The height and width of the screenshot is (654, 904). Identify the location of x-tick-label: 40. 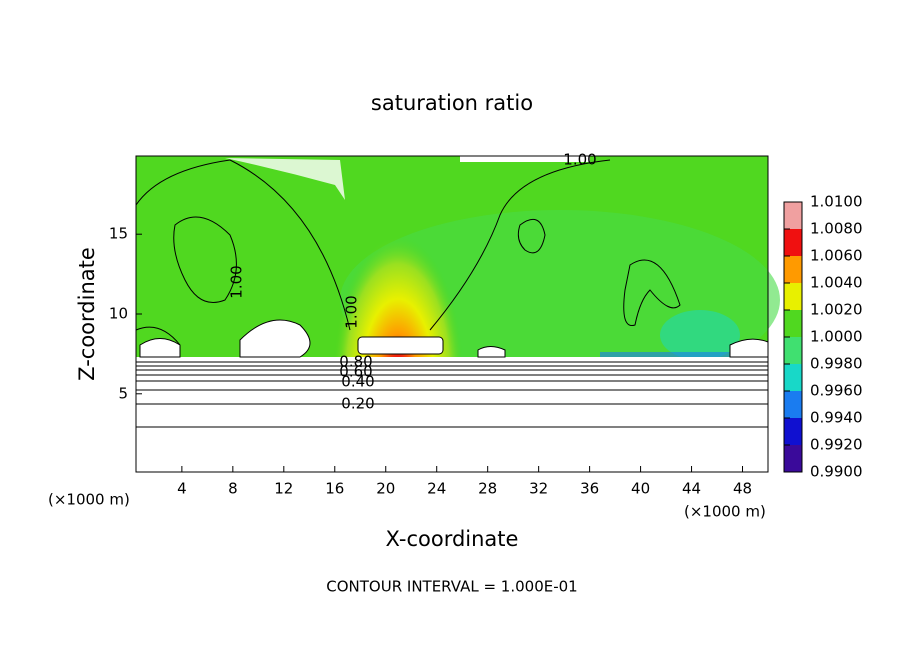
(640, 489).